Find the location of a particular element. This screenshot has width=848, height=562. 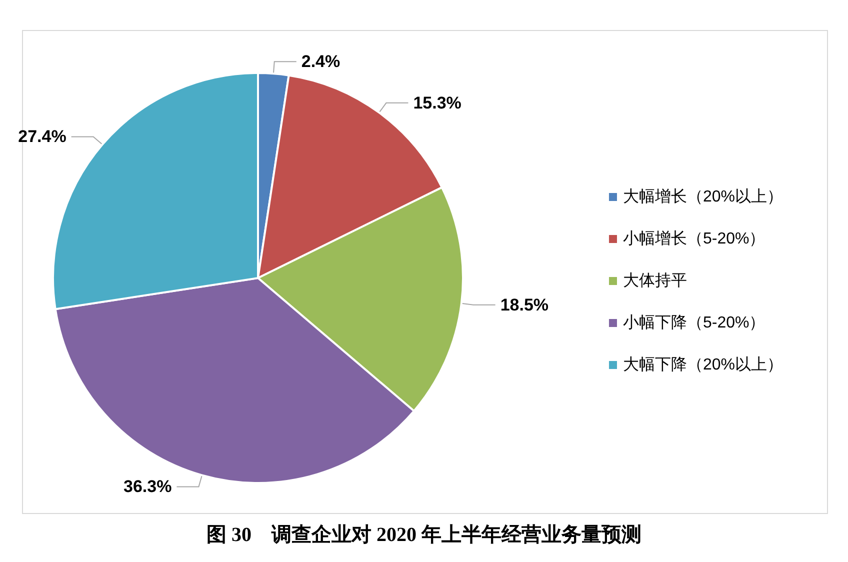

data-label: 2.4% is located at coordinates (320, 62).